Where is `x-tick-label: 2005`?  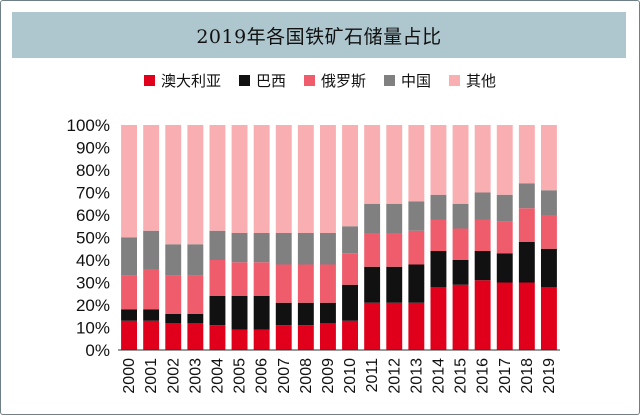 x-tick-label: 2005 is located at coordinates (240, 376).